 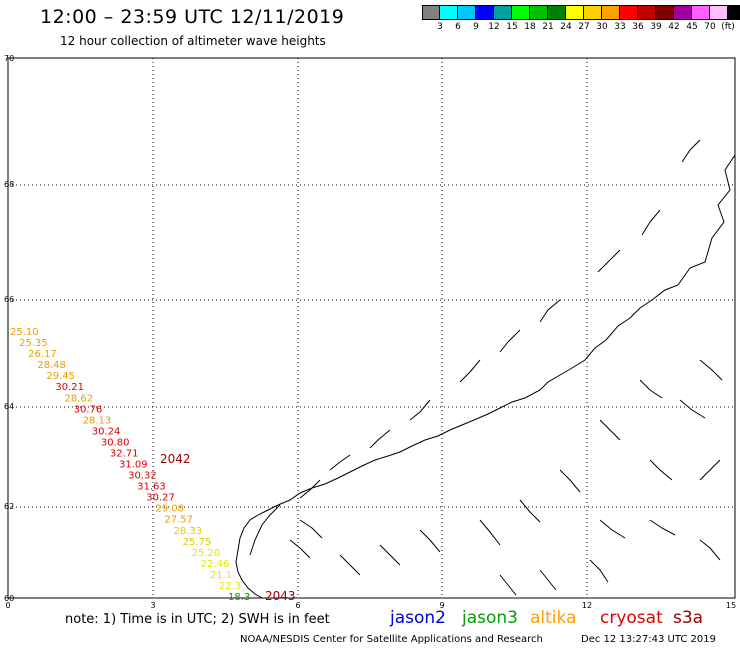 I want to click on y-tick: 60, so click(x=9, y=598).